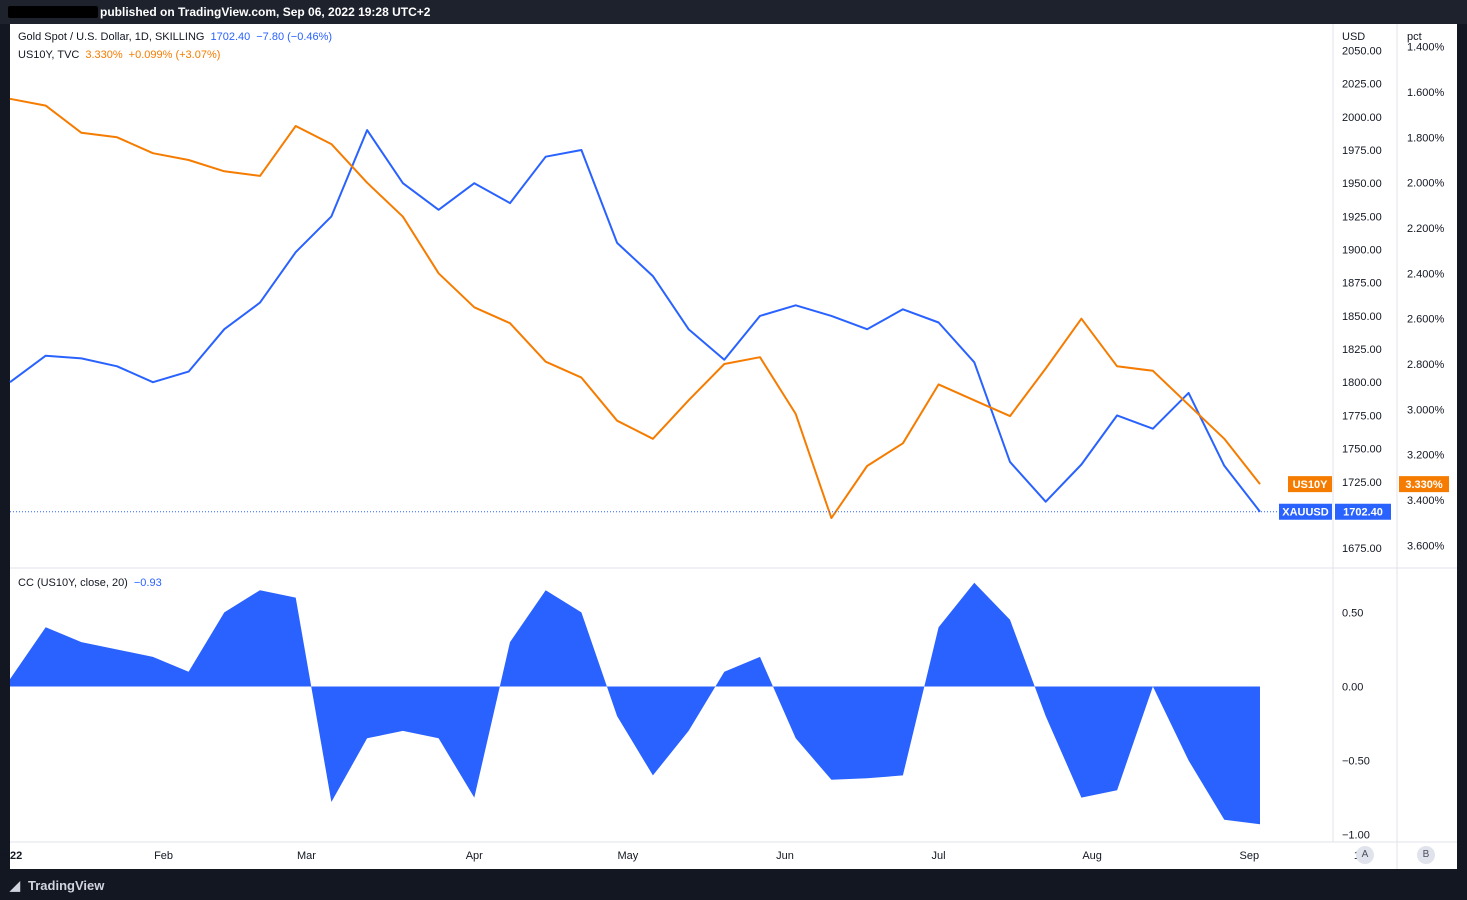  I want to click on usd-tick-label: 1800.00, so click(1362, 383).